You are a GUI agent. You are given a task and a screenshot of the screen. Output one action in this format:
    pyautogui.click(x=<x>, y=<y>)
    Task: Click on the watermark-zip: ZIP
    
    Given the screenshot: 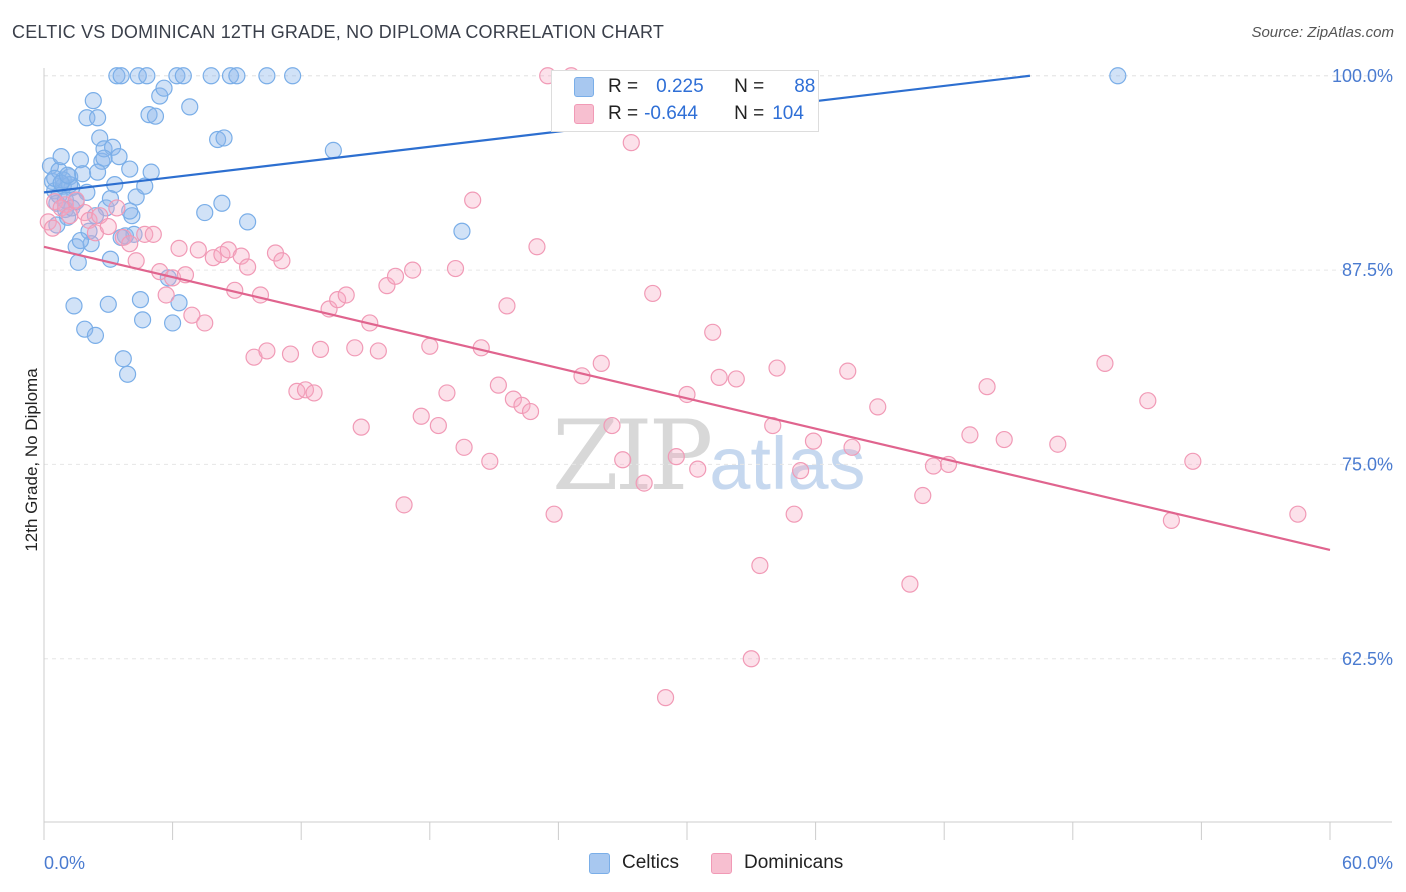 What is the action you would take?
    pyautogui.click(x=632, y=456)
    